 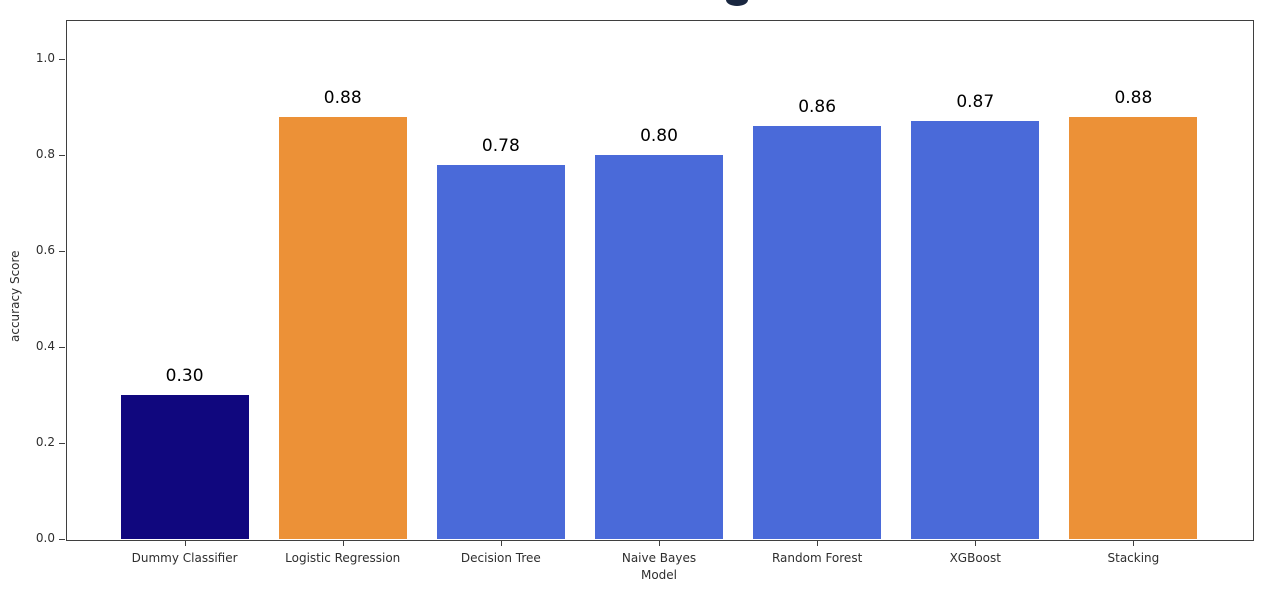 What do you see at coordinates (45, 153) in the screenshot?
I see `y-tick-label-0.8: 0.8` at bounding box center [45, 153].